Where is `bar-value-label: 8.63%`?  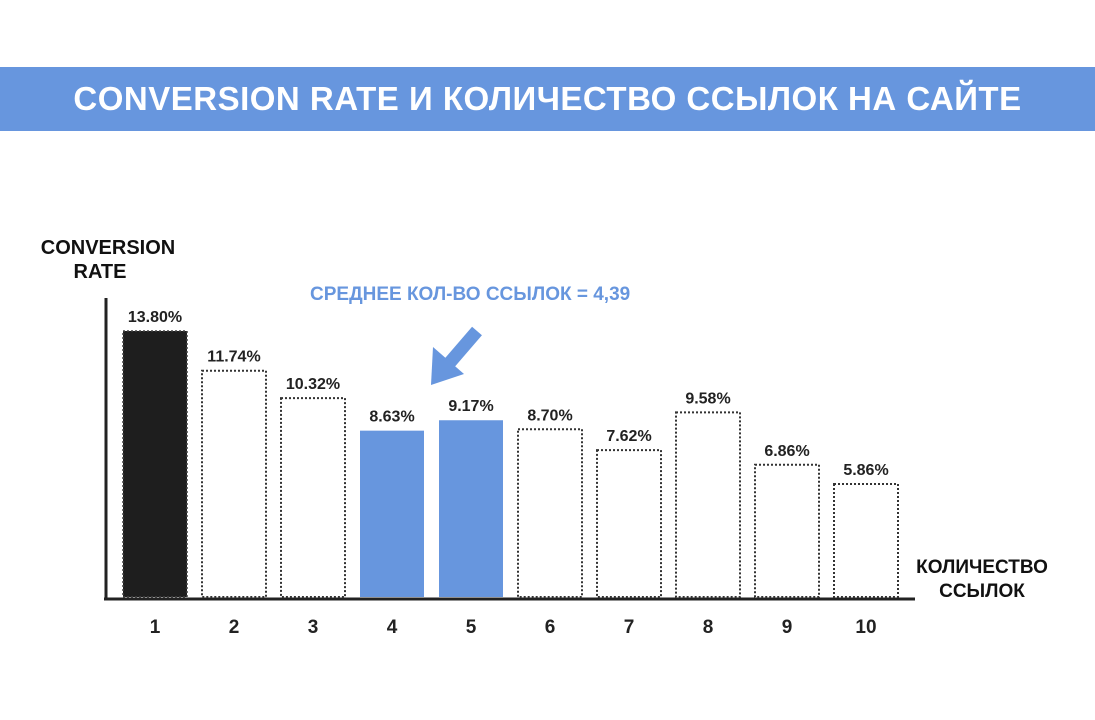 bar-value-label: 8.63% is located at coordinates (391, 417).